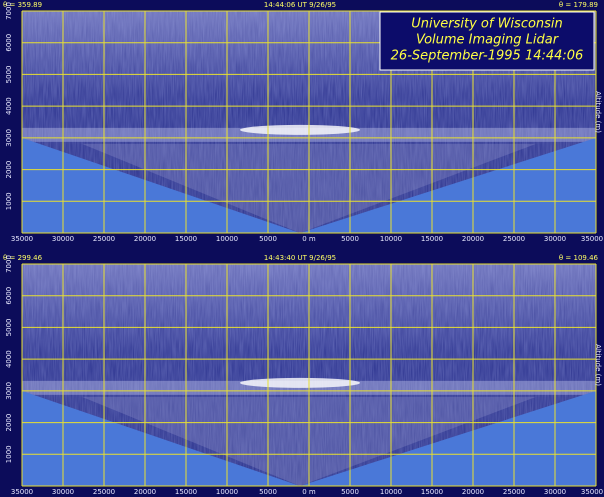 This screenshot has width=604, height=497. Describe the element at coordinates (579, 258) in the screenshot. I see `header-right: θ = 109.46` at that location.